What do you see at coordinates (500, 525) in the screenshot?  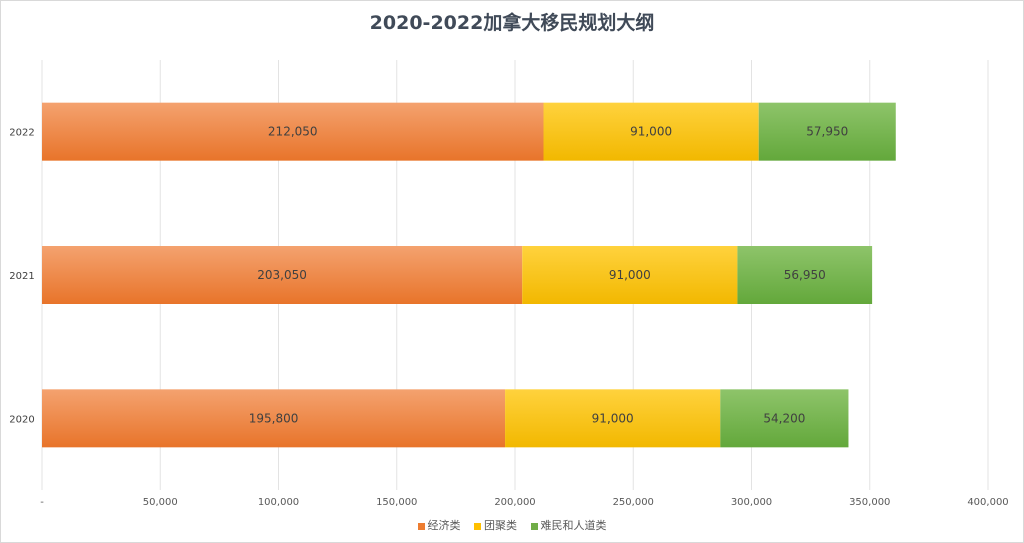 I see `legend-label: 团聚类` at bounding box center [500, 525].